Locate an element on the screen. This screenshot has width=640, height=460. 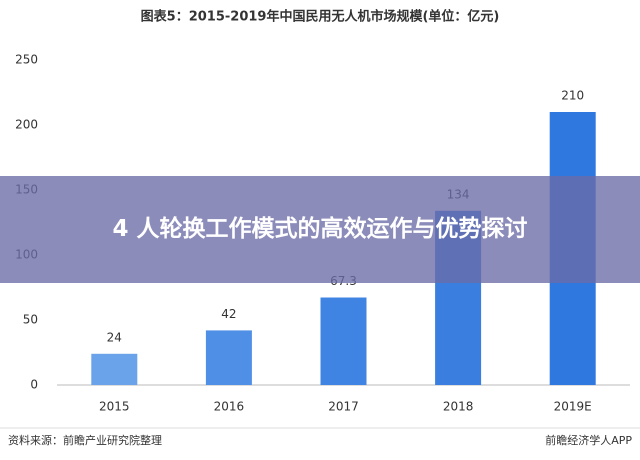
overlay-text: 4 人轮换工作模式的高效运作与优势探讨 is located at coordinates (320, 229).